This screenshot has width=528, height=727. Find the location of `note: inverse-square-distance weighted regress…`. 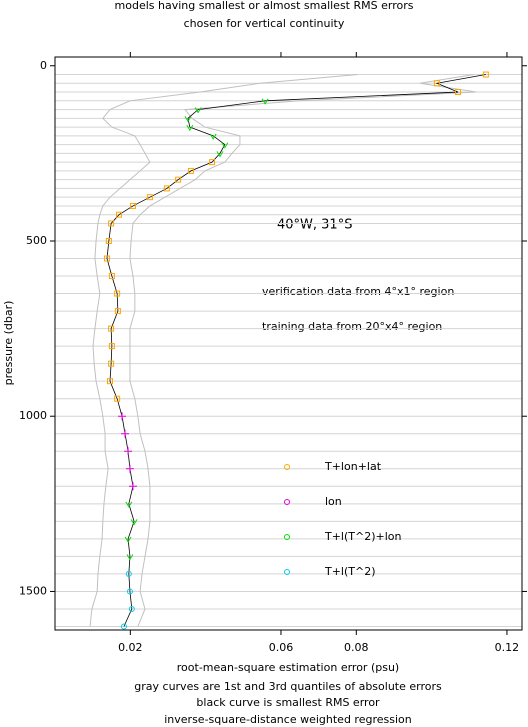

note: inverse-square-distance weighted regress… is located at coordinates (288, 719).